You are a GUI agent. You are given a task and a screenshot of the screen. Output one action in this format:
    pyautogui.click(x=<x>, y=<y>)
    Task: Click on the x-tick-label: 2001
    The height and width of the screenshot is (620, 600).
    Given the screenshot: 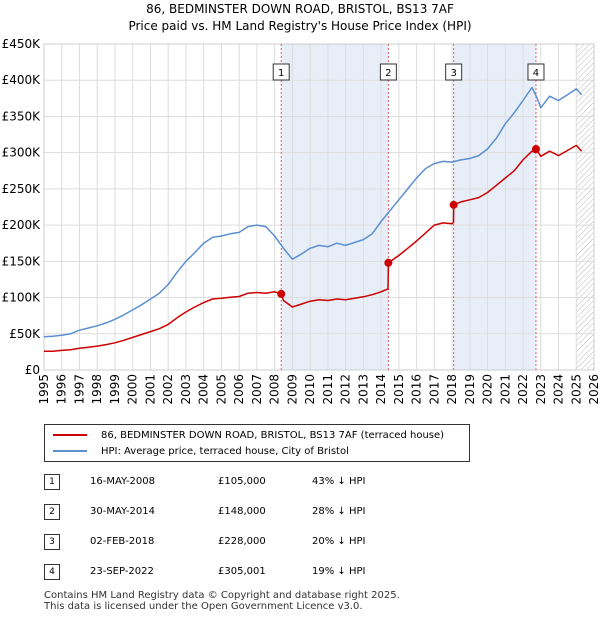 What is the action you would take?
    pyautogui.click(x=150, y=389)
    